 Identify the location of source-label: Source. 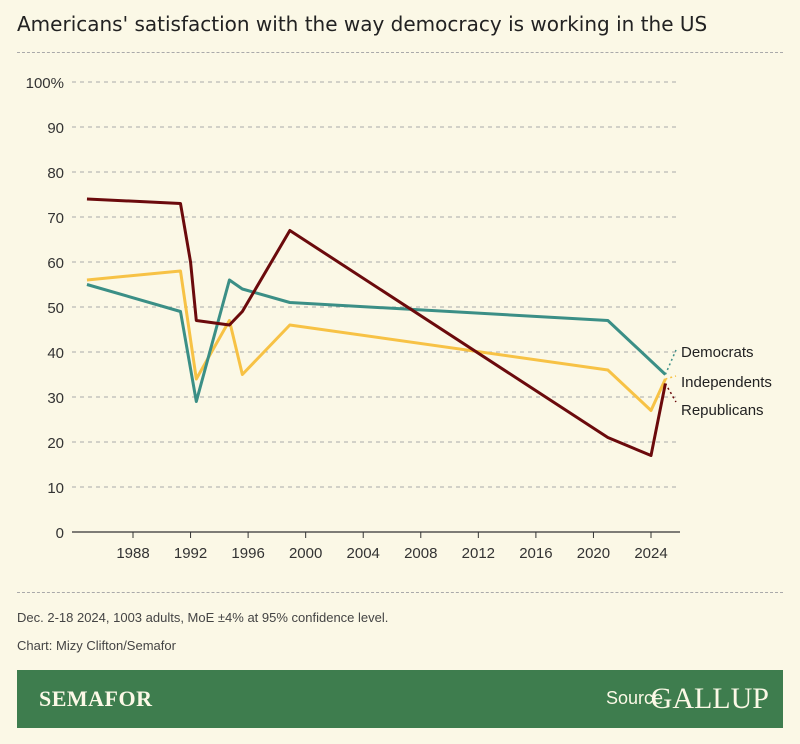
(634, 698).